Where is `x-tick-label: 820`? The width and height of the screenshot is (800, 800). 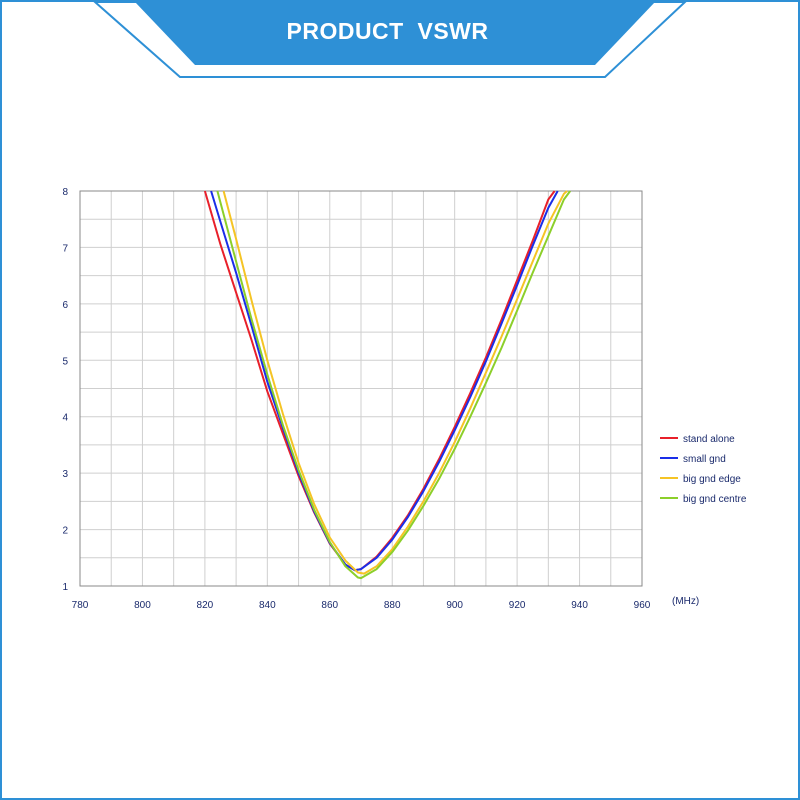 x-tick-label: 820 is located at coordinates (205, 605).